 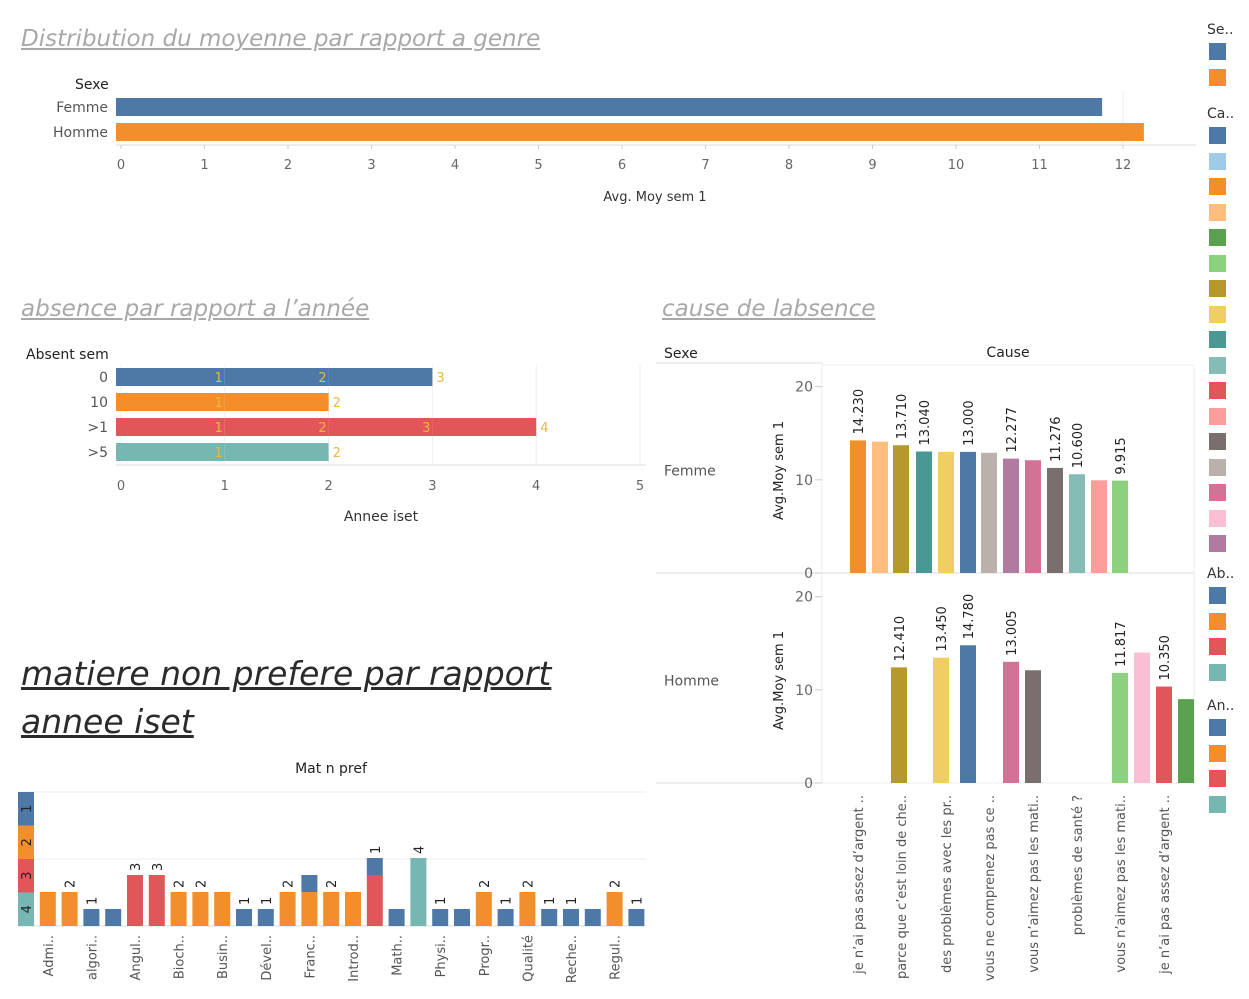 What do you see at coordinates (544, 428) in the screenshot?
I see `chart2-segment-label: 4` at bounding box center [544, 428].